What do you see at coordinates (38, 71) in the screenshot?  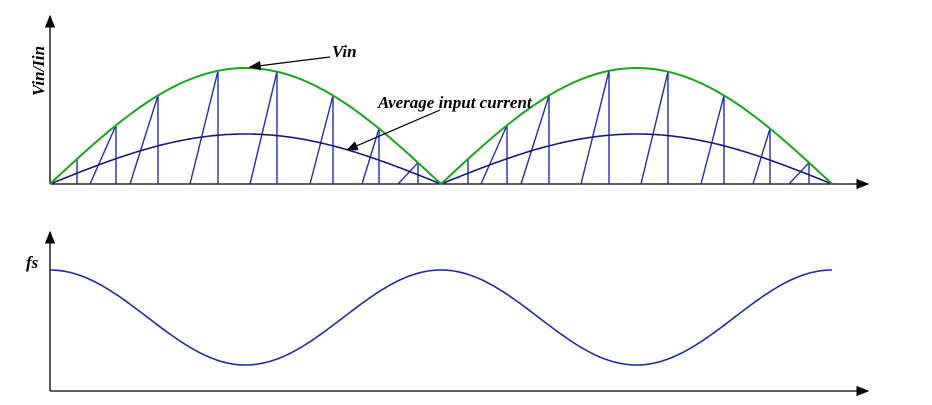 I see `y-axis-label-top: Vin/Iin` at bounding box center [38, 71].